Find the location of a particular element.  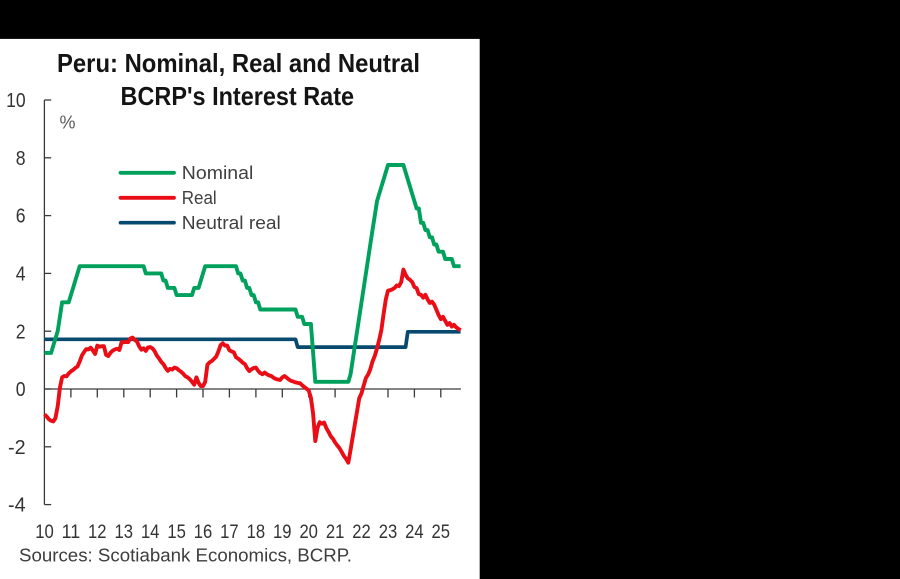

svg-text: 20 is located at coordinates (308, 532).